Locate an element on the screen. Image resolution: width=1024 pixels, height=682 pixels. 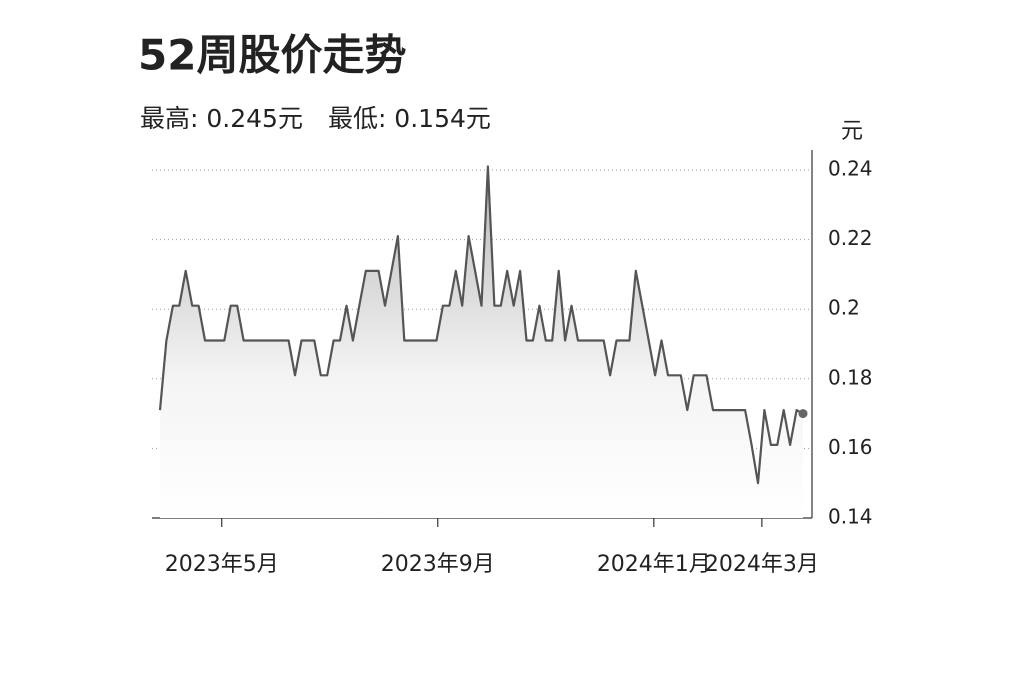
y-tick-label: 0.22 is located at coordinates (850, 238).